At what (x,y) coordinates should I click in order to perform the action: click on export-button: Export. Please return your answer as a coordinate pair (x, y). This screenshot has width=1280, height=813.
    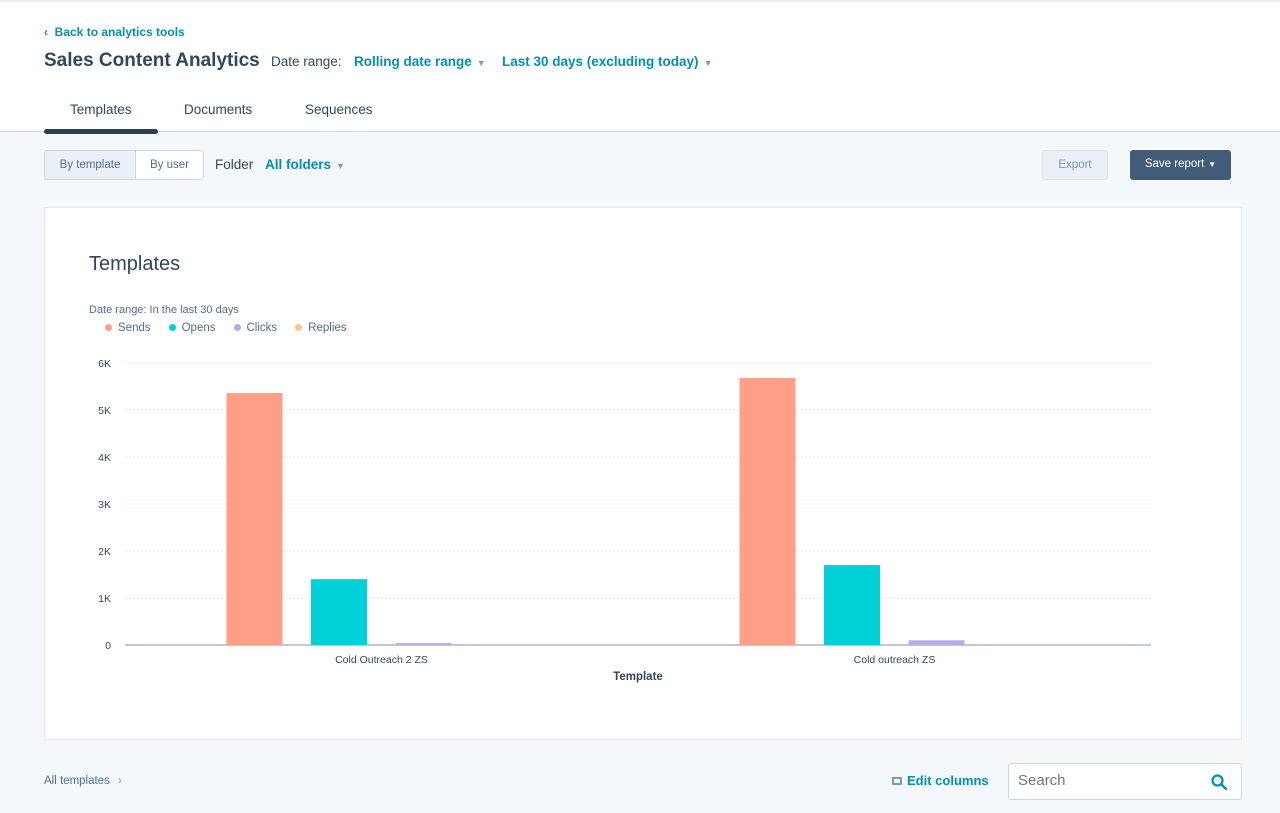
    Looking at the image, I should click on (1075, 165).